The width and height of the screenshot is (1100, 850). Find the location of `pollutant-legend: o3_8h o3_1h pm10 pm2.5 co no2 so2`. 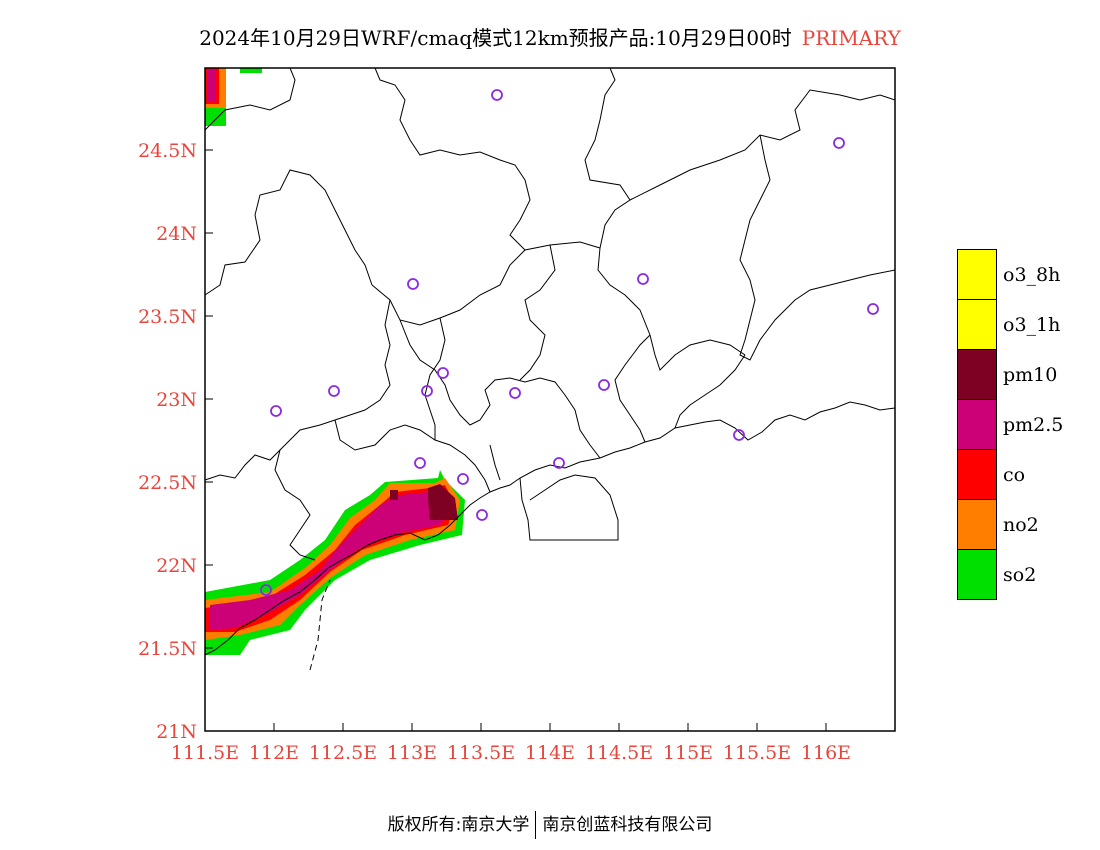

pollutant-legend: o3_8h o3_1h pm10 pm2.5 co no2 so2 is located at coordinates (1027, 424).